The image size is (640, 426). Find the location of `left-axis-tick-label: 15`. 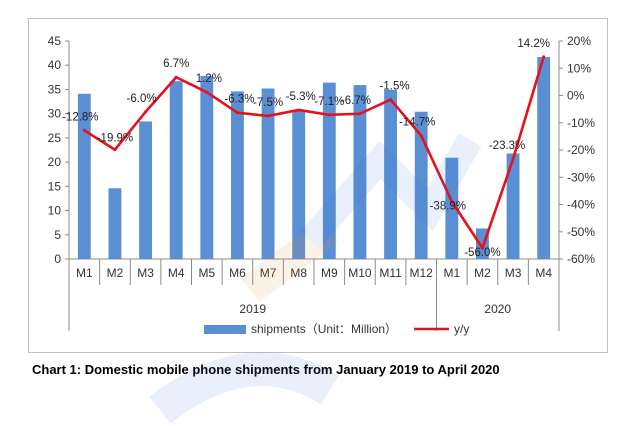

left-axis-tick-label: 15 is located at coordinates (55, 186).